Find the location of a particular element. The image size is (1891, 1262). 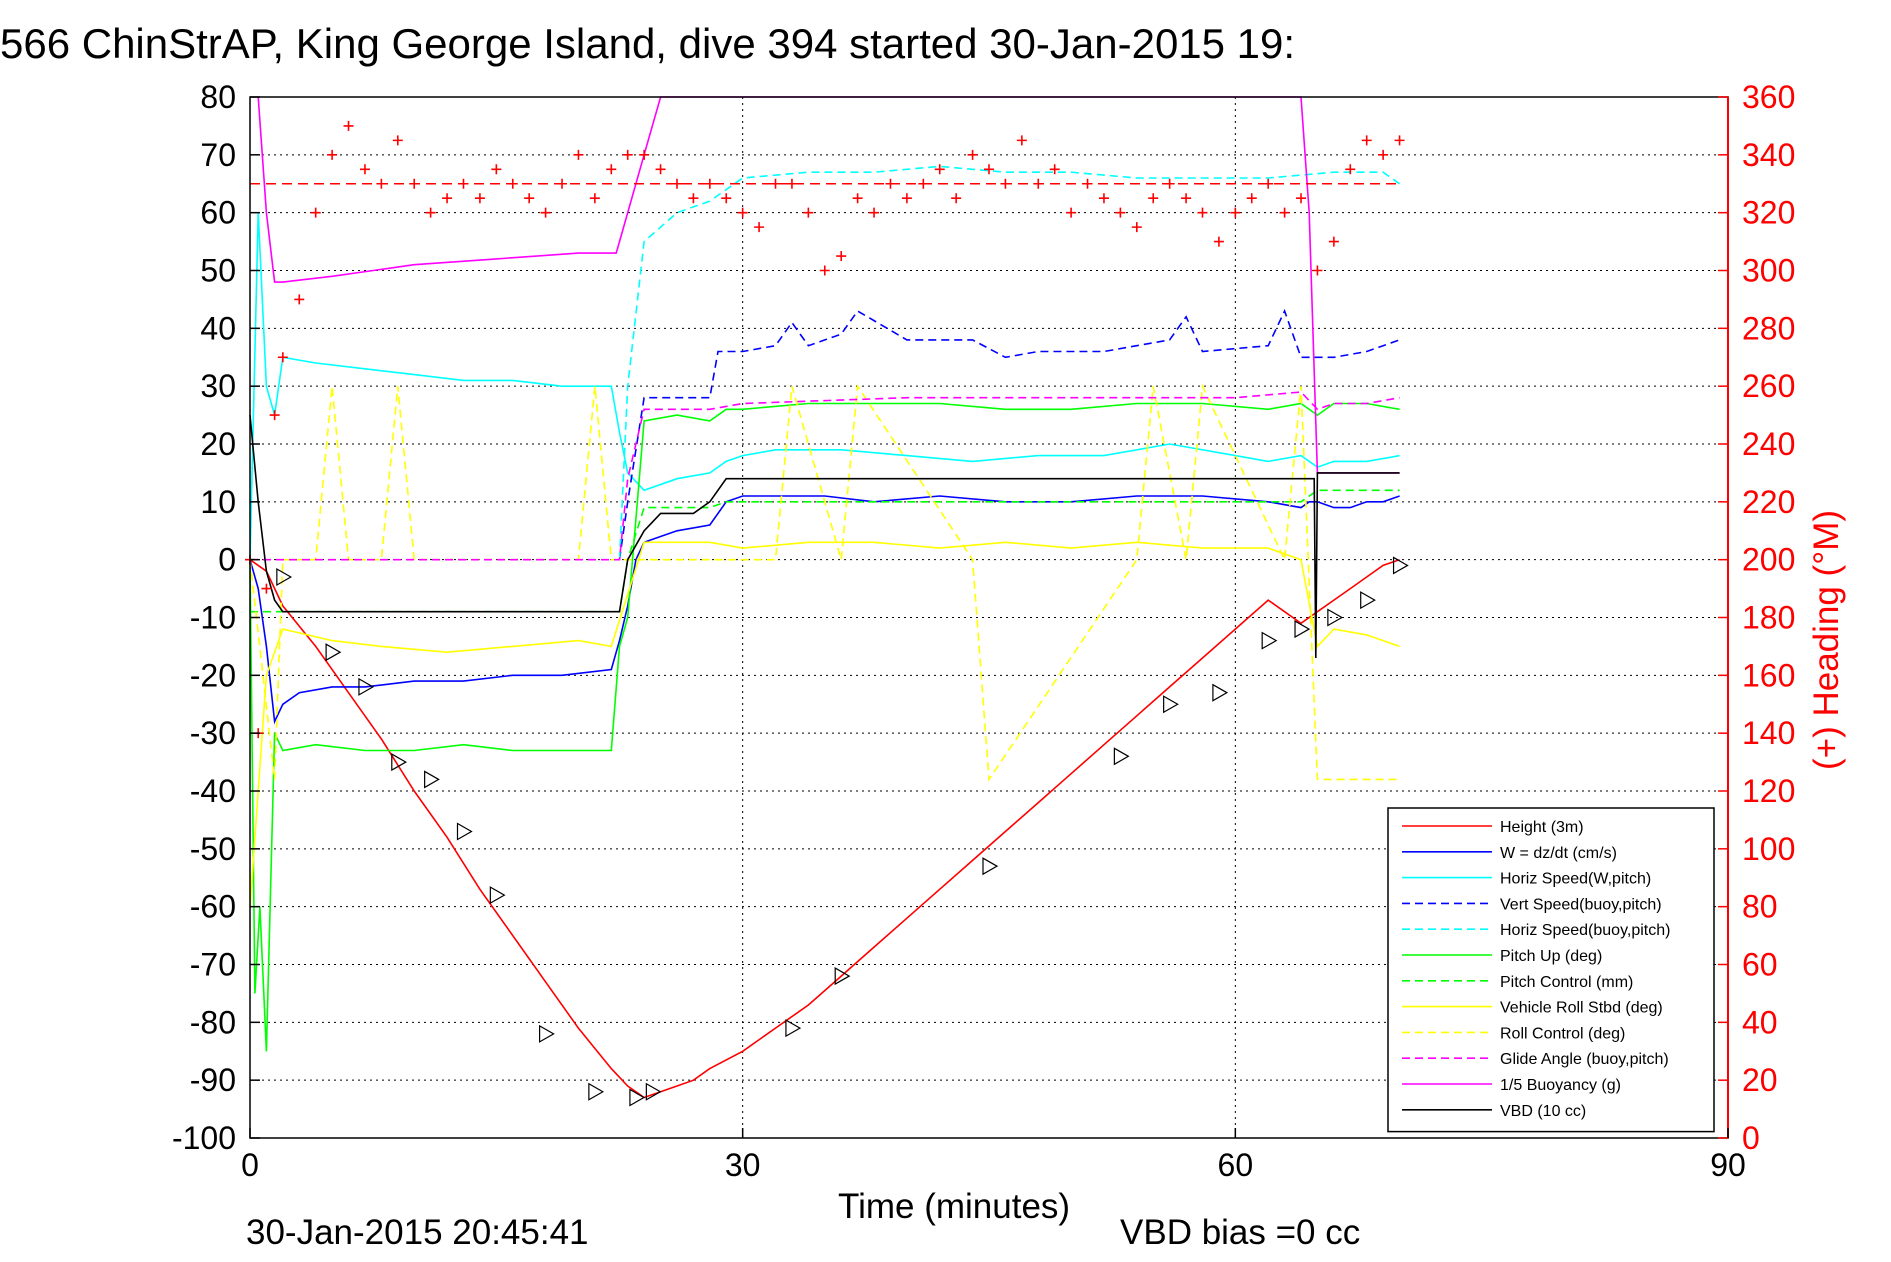

x-tick-label: 60 is located at coordinates (1236, 1165).